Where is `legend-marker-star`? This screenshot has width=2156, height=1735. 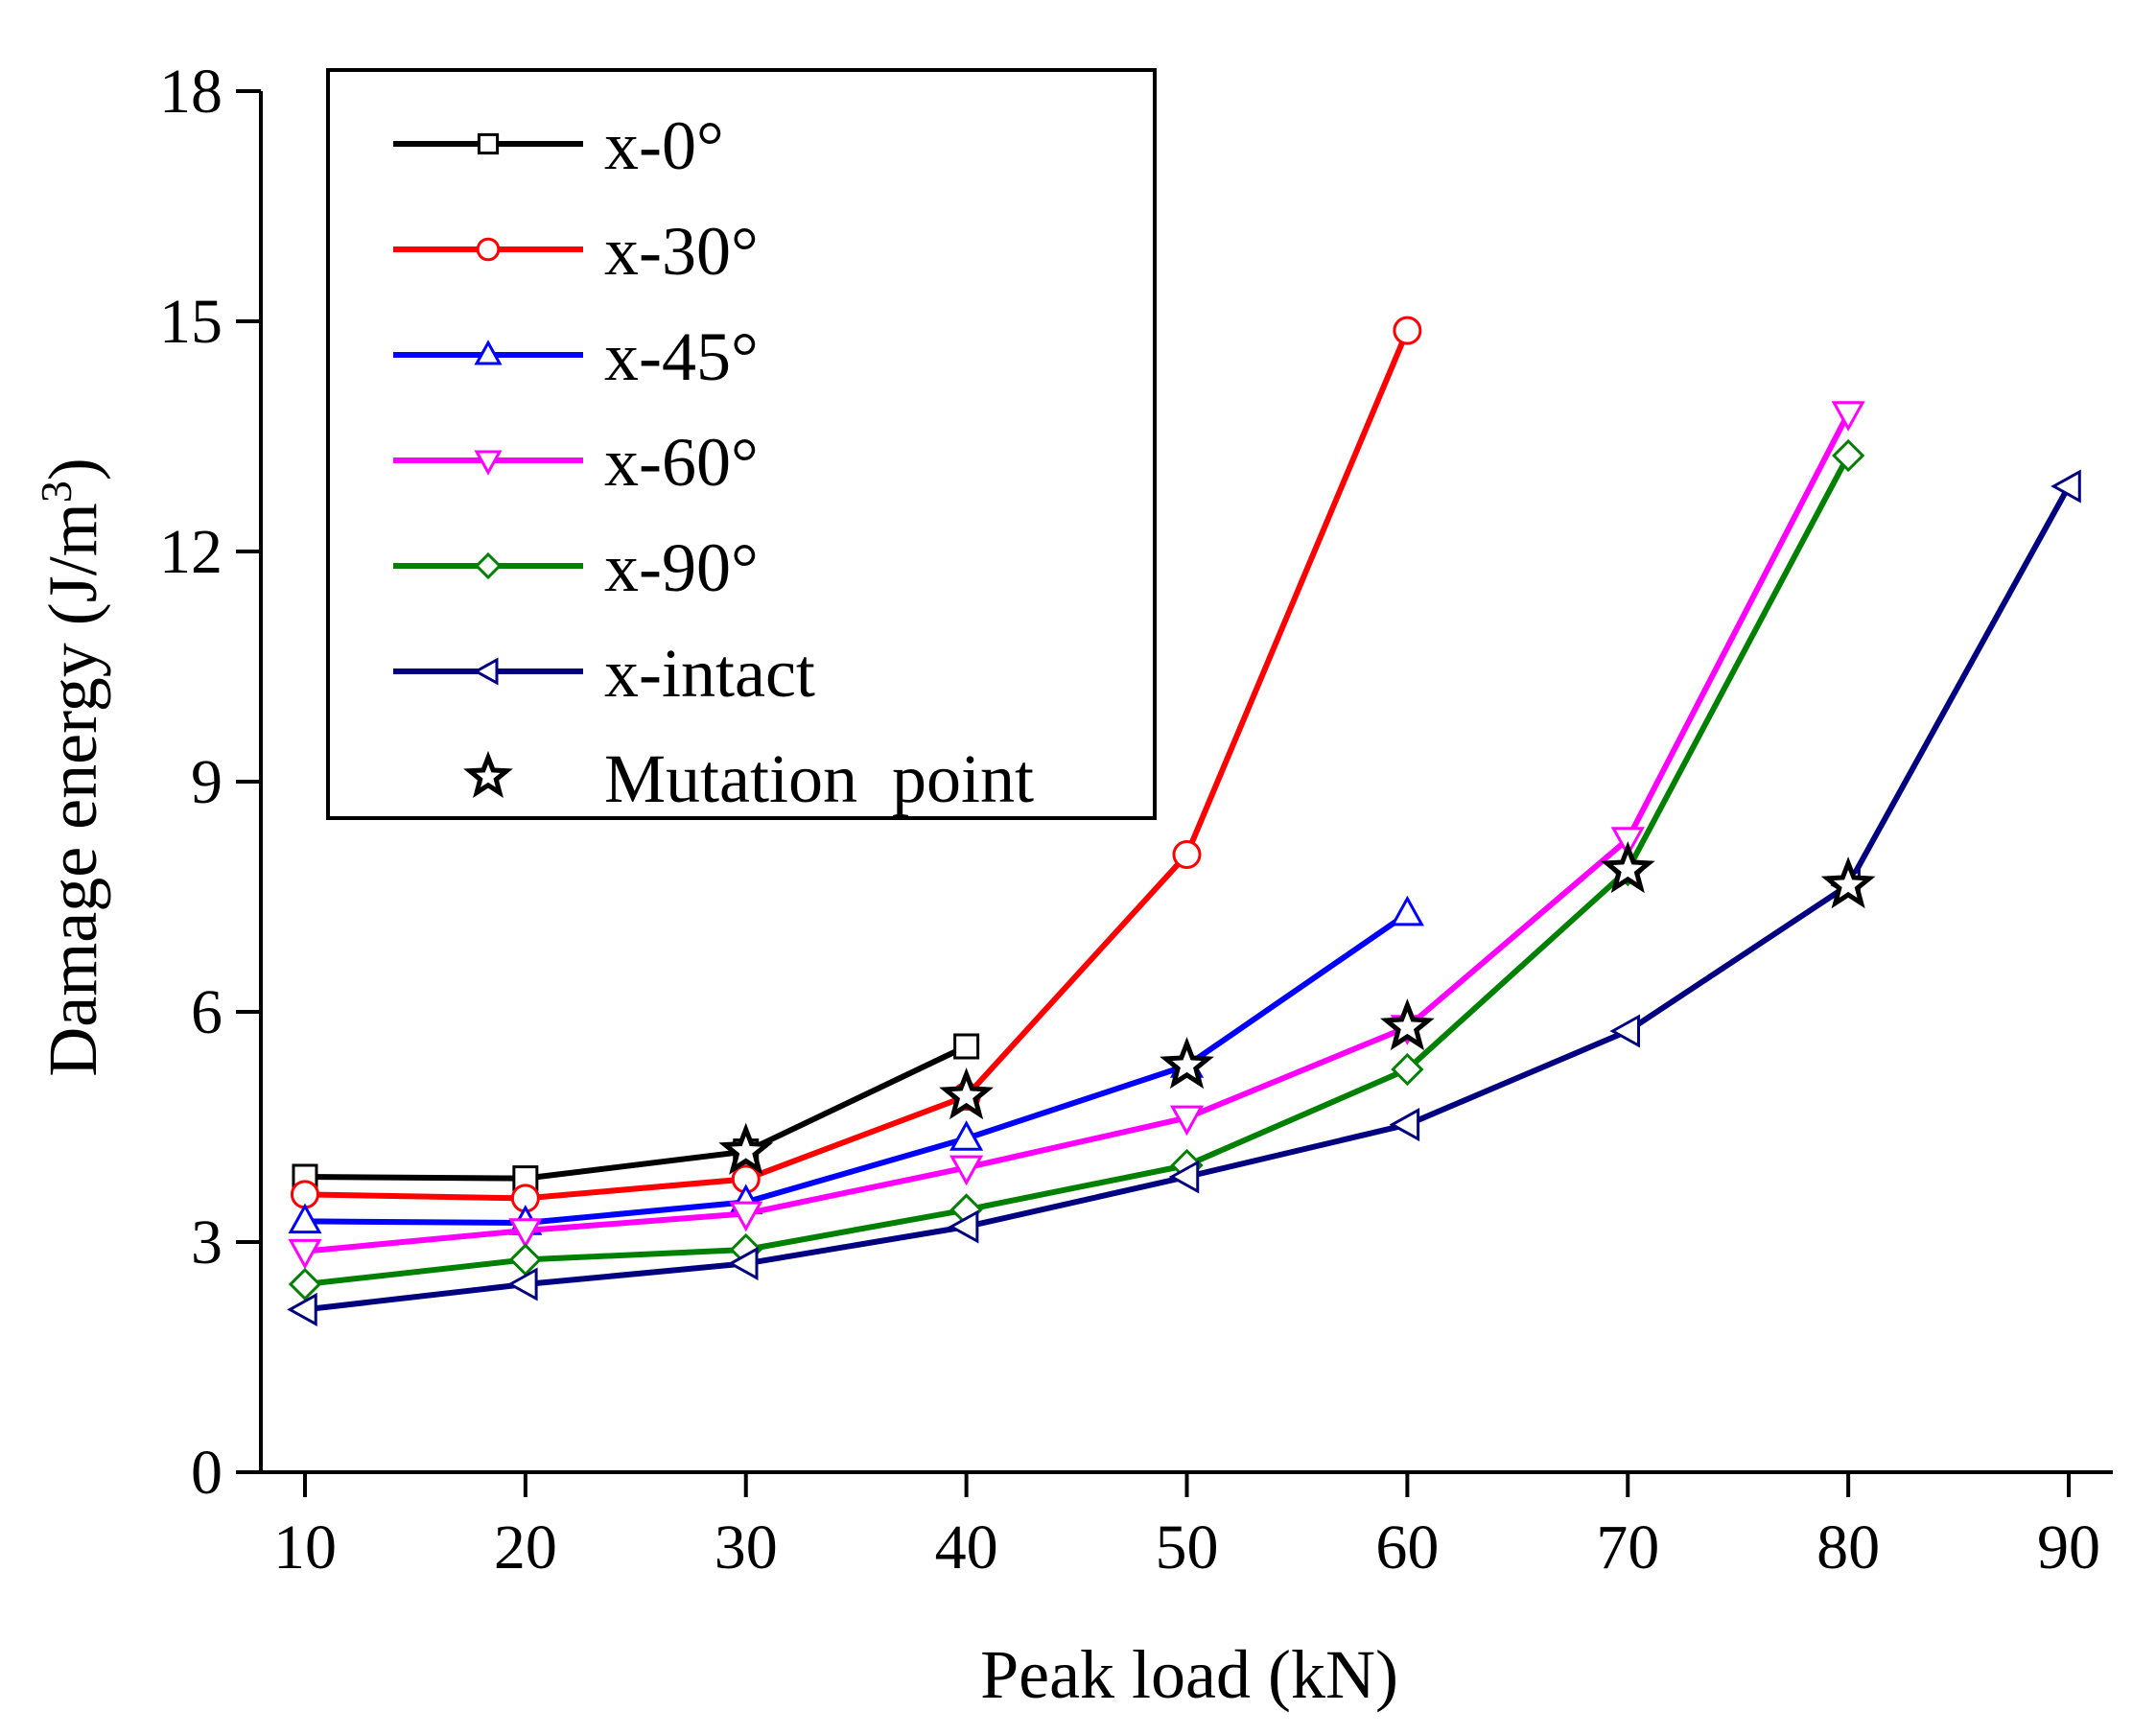 legend-marker-star is located at coordinates (488, 774).